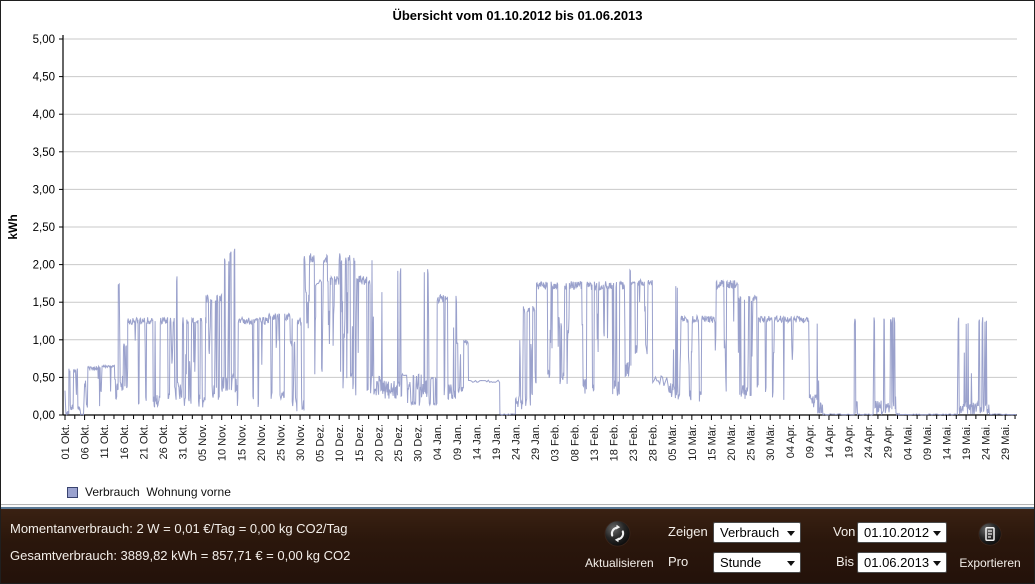 Image resolution: width=1035 pixels, height=584 pixels. I want to click on svg-text: 14 Apr., so click(830, 441).